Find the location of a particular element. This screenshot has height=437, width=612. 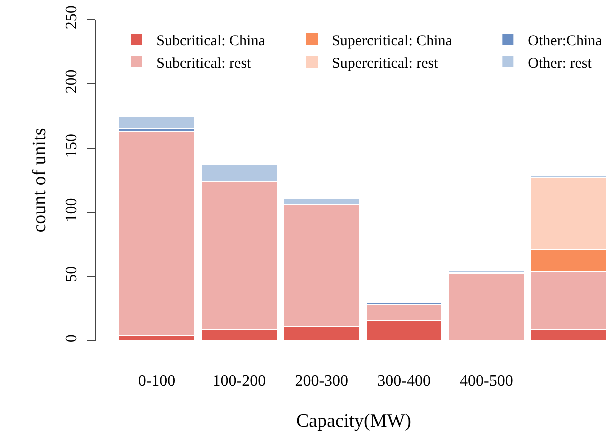

legend-label: Supercritical: China is located at coordinates (392, 41).